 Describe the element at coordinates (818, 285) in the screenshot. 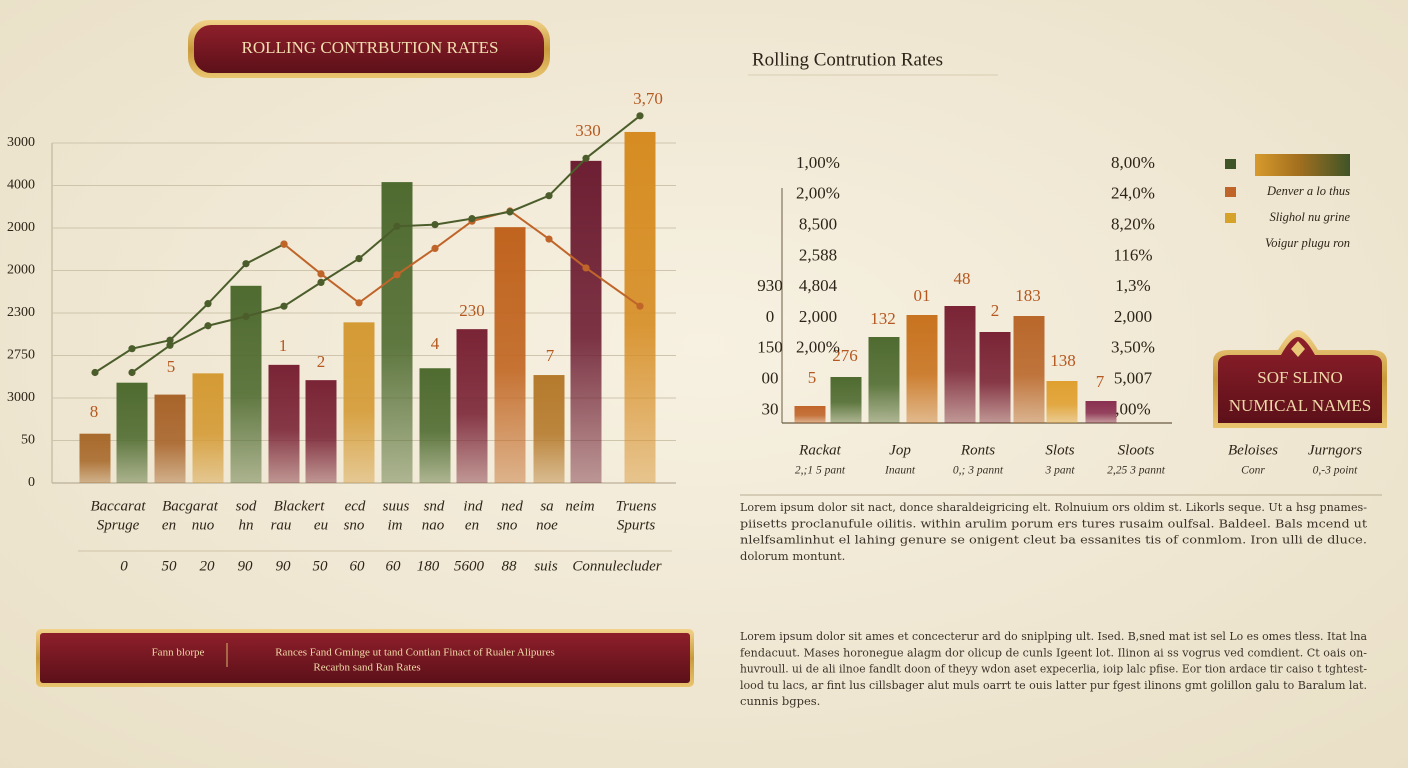

I see `column-label: 4,804` at that location.